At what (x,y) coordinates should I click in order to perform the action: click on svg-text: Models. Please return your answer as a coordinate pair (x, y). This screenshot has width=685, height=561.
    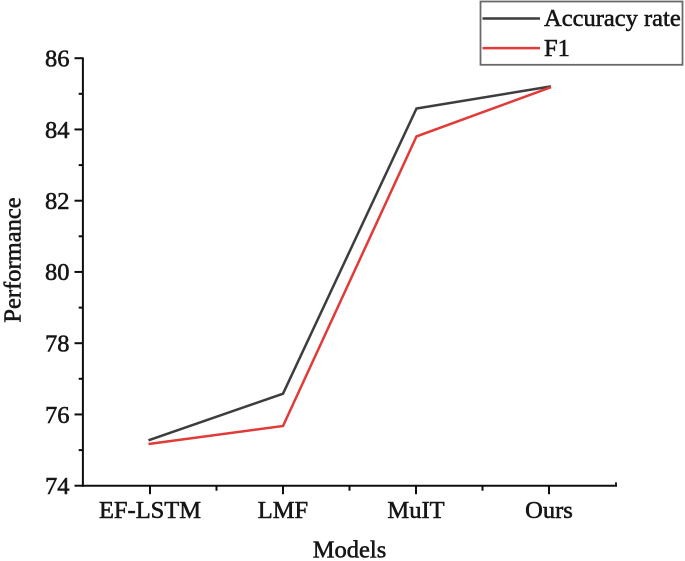
    Looking at the image, I should click on (350, 549).